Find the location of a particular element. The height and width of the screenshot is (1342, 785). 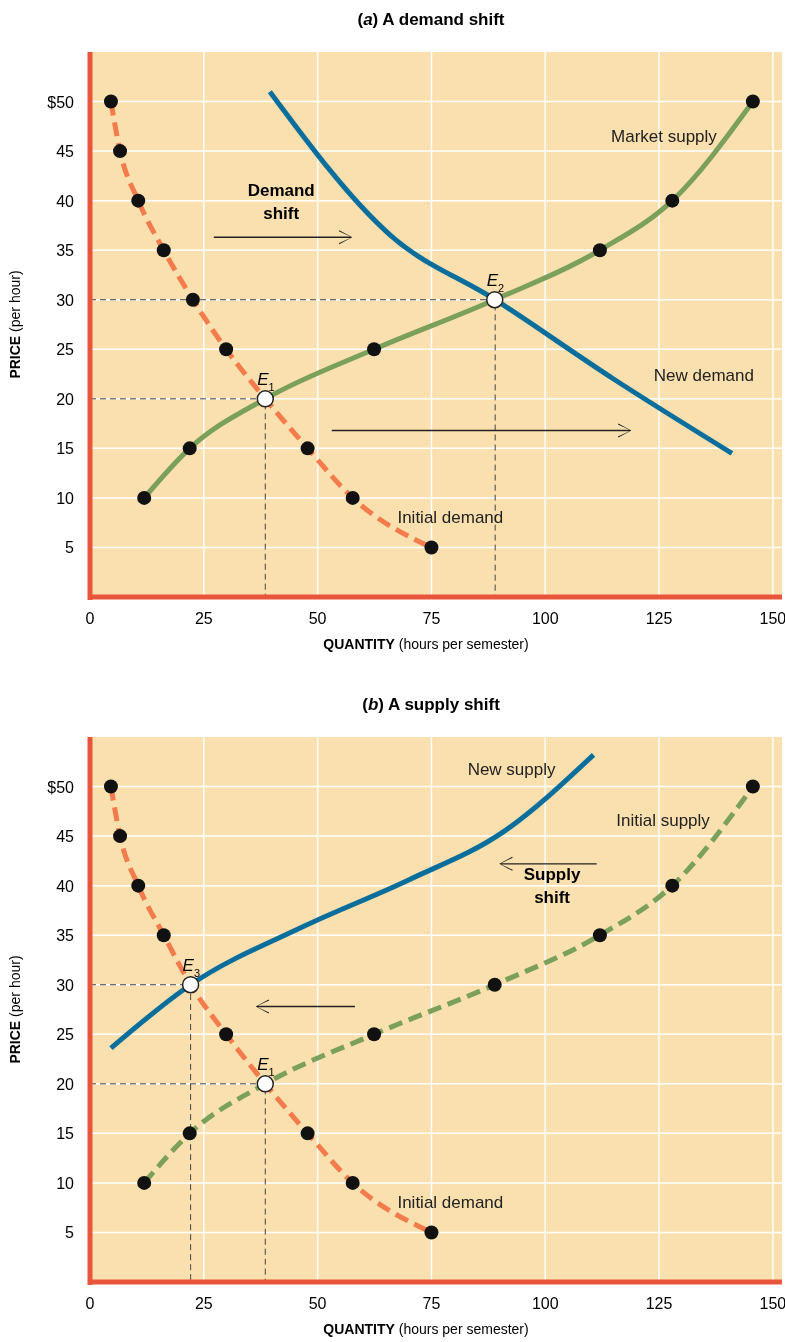

annotation: E$_{3}$ is located at coordinates (191, 967).